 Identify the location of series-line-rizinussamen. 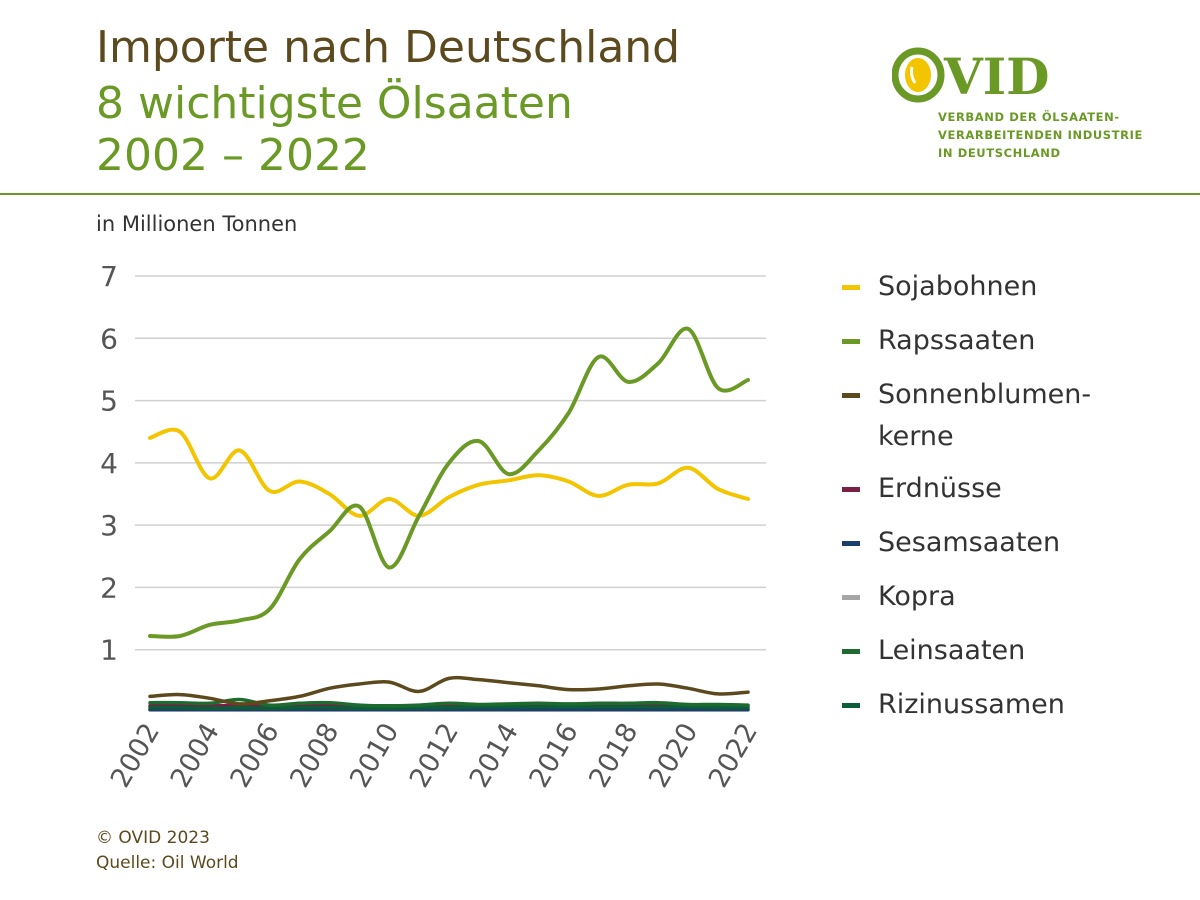
(449, 708).